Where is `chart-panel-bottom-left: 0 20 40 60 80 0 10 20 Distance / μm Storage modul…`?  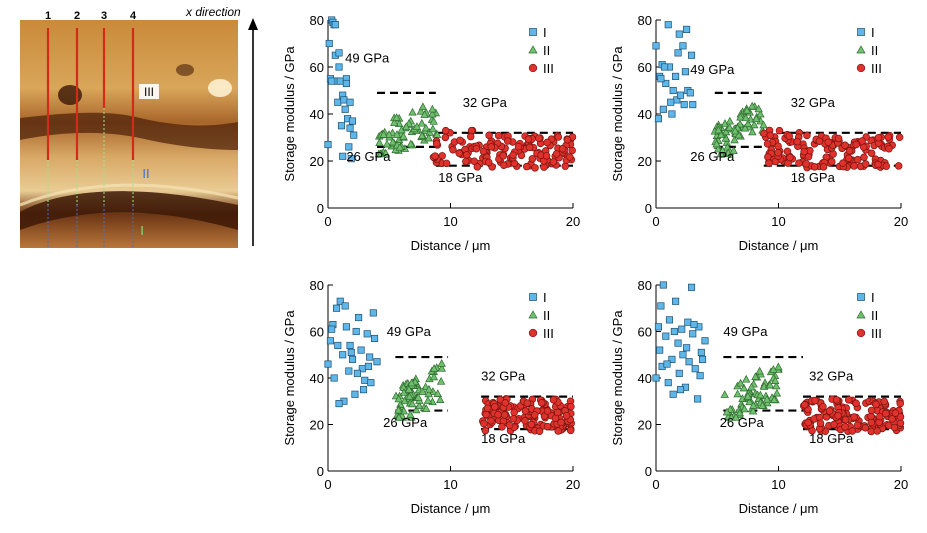 chart-panel-bottom-left: 0 20 40 60 80 0 10 20 Distance / μm Storage modul… is located at coordinates (431, 397).